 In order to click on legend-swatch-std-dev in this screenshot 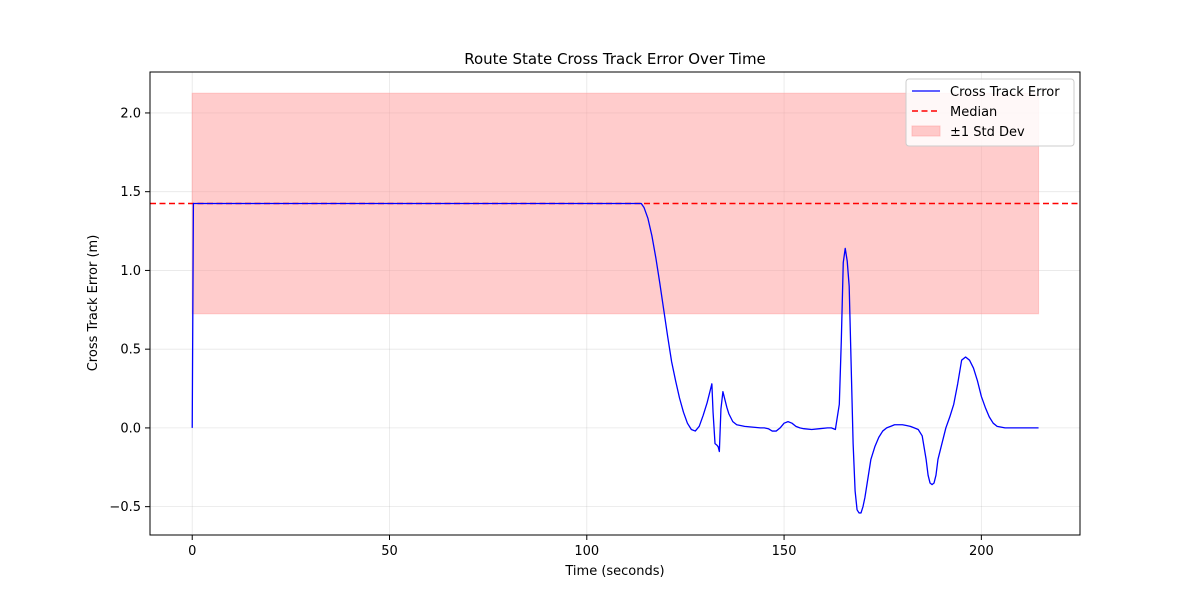, I will do `click(926, 131)`.